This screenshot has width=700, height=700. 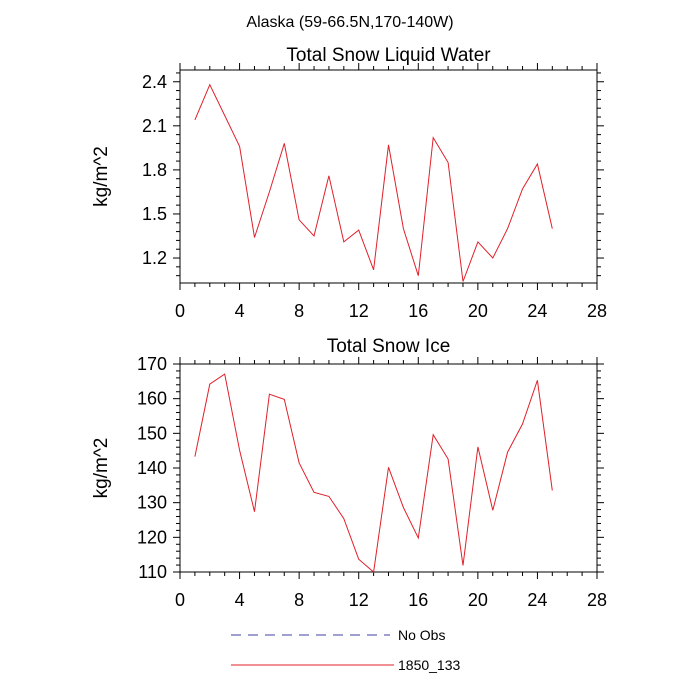 What do you see at coordinates (359, 311) in the screenshot?
I see `chart-liquid-xtick-label: 12` at bounding box center [359, 311].